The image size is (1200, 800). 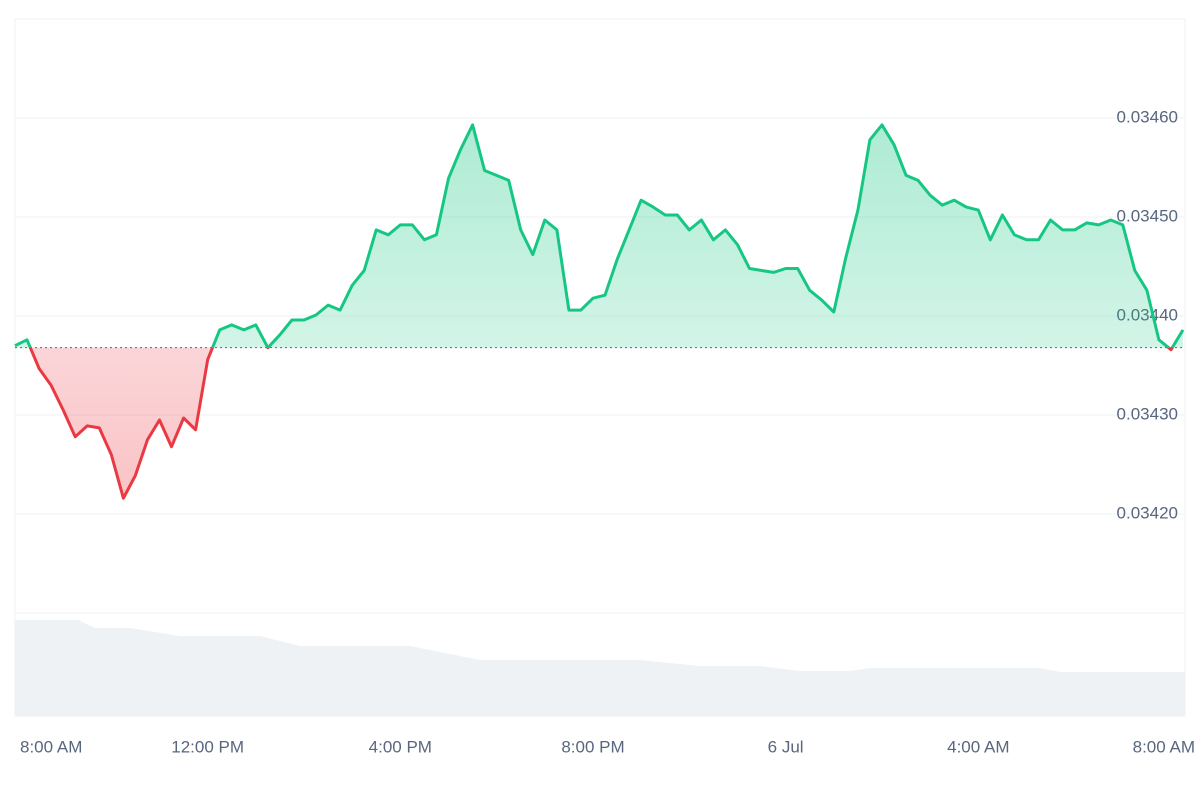 I want to click on y-tick-label: 0.03430, so click(x=1147, y=413).